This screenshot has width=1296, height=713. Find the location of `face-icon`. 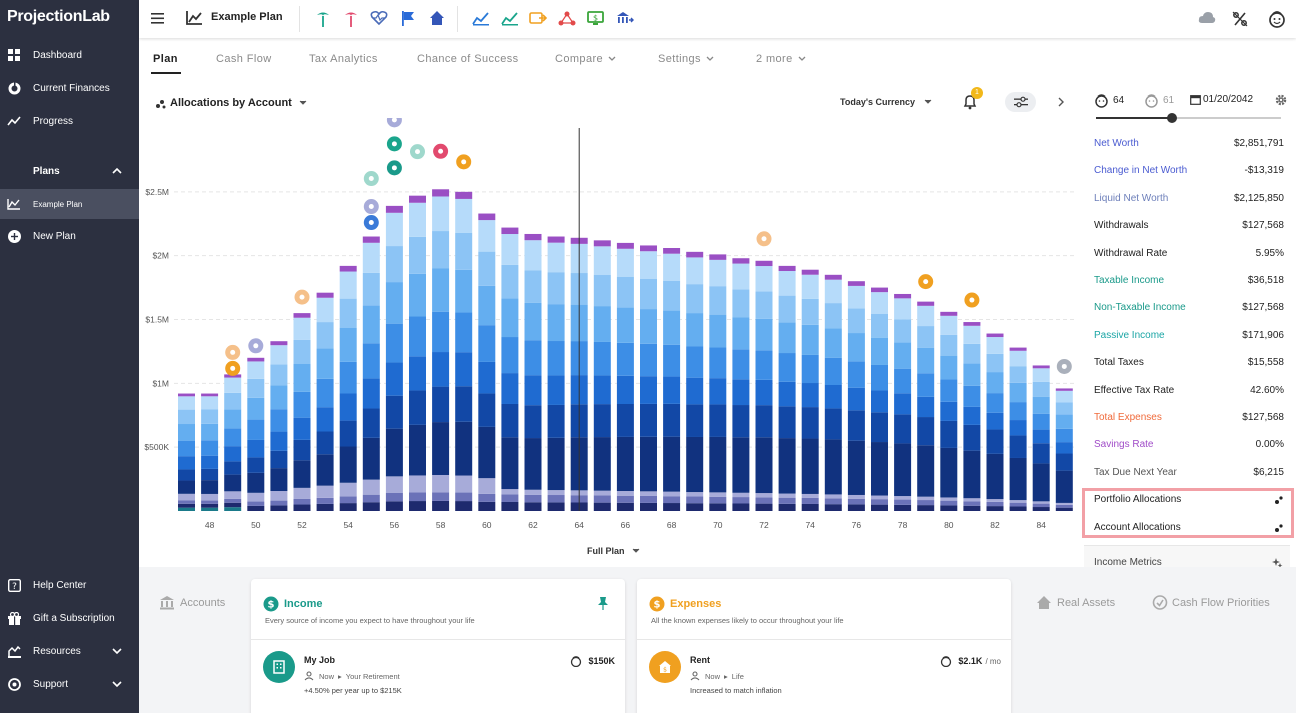

face-icon is located at coordinates (1277, 19).